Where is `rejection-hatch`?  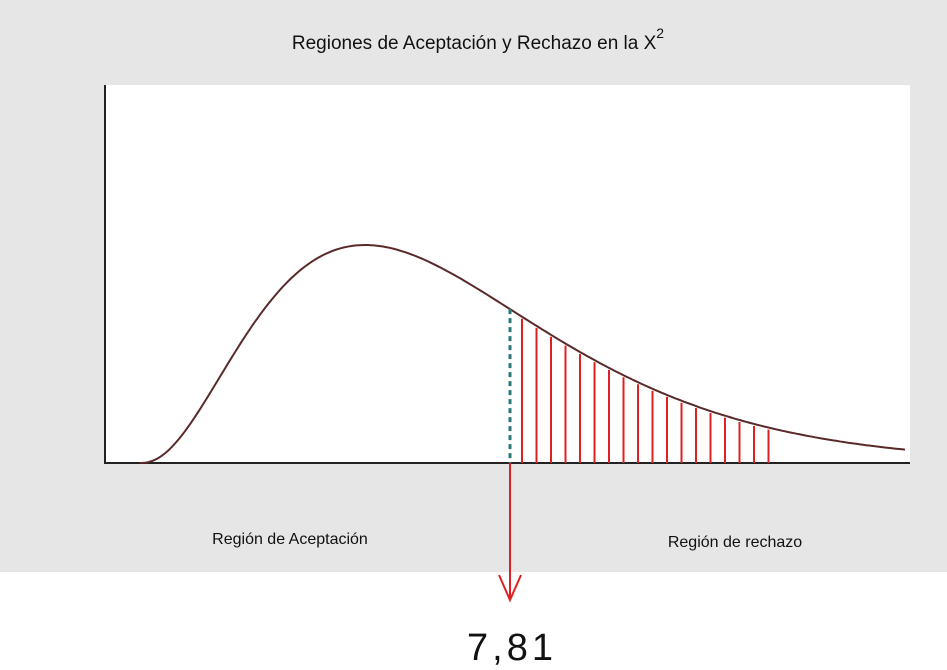
rejection-hatch is located at coordinates (645, 390).